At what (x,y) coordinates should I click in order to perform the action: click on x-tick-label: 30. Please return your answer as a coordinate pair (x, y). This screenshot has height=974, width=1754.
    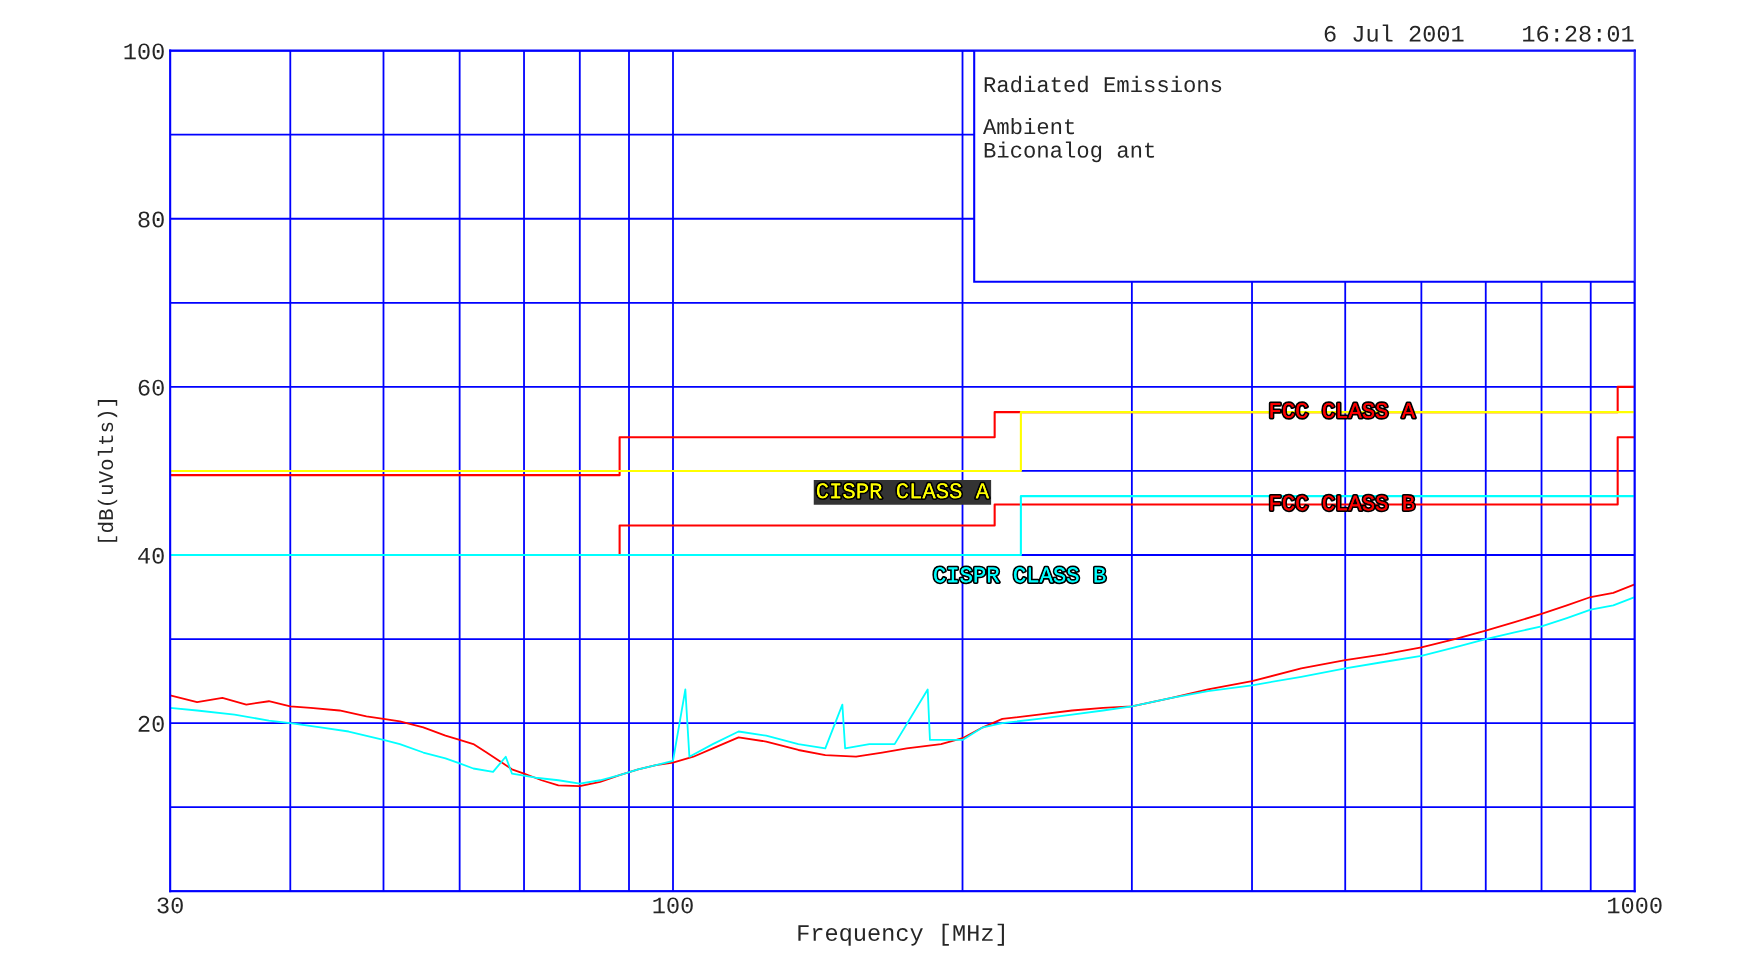
    Looking at the image, I should click on (170, 905).